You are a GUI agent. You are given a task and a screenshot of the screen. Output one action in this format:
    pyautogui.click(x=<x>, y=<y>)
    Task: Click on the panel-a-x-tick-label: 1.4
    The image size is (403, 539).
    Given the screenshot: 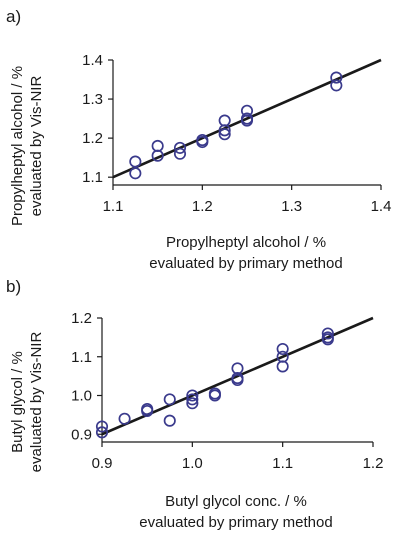 What is the action you would take?
    pyautogui.click(x=381, y=206)
    